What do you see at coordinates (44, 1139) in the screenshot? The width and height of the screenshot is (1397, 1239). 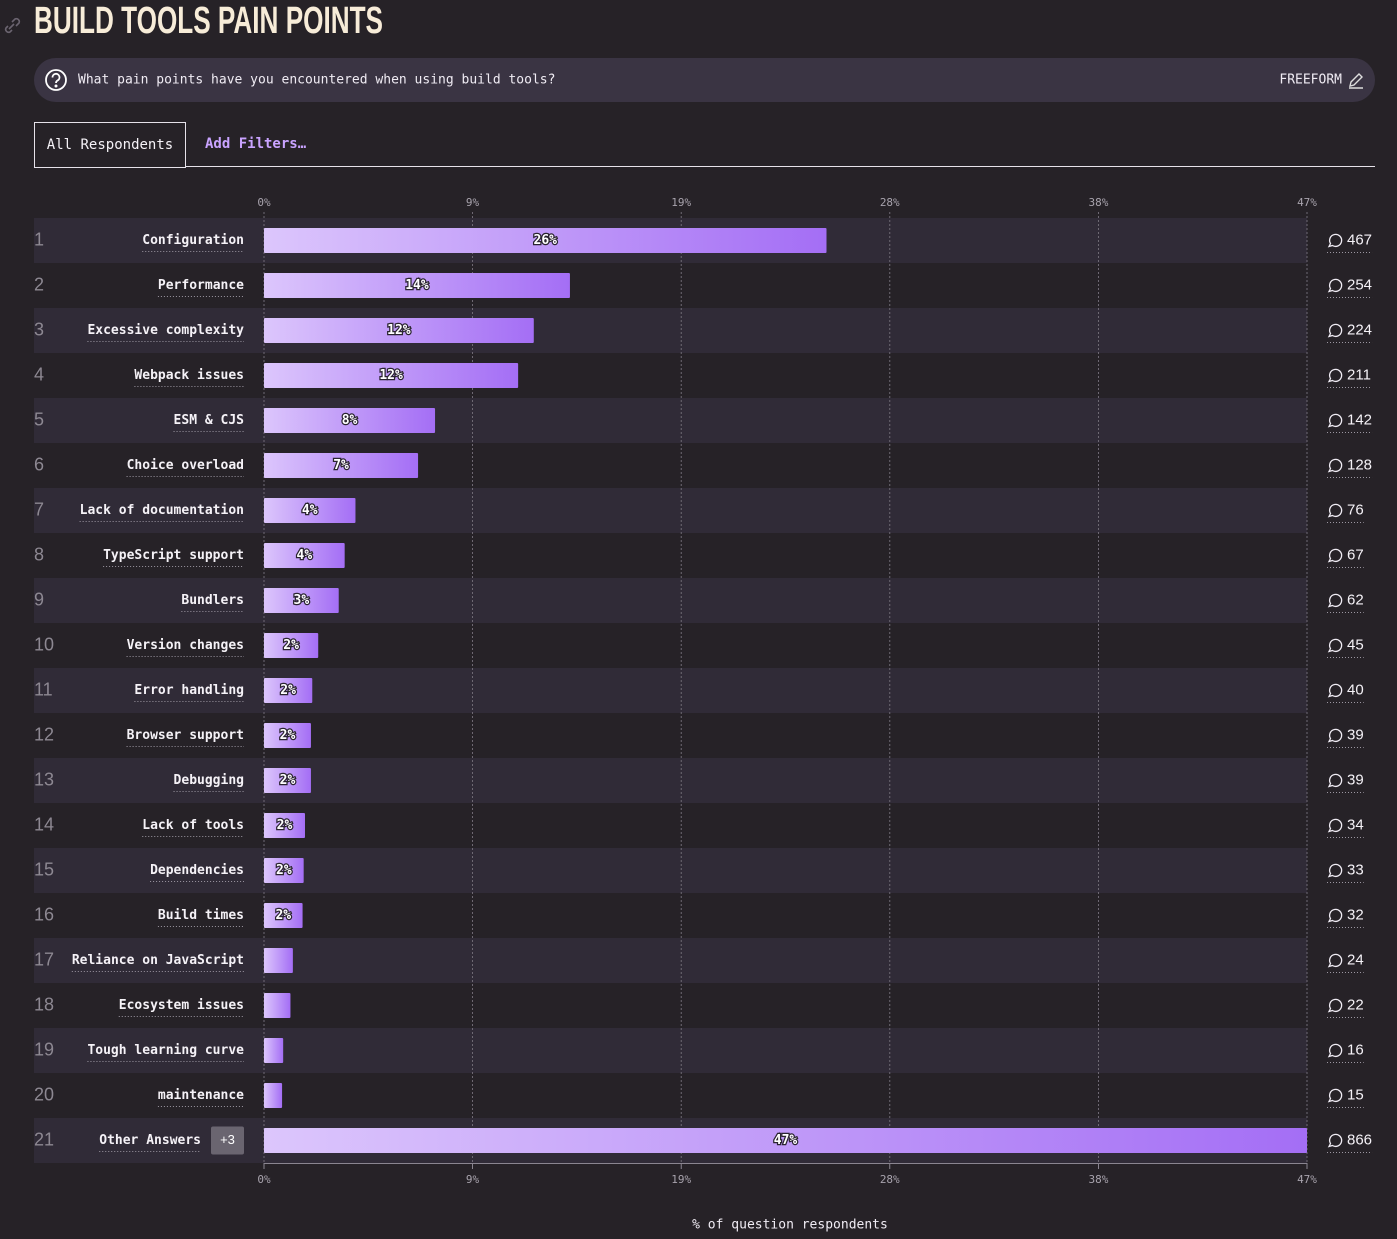 I see `rank: 21` at bounding box center [44, 1139].